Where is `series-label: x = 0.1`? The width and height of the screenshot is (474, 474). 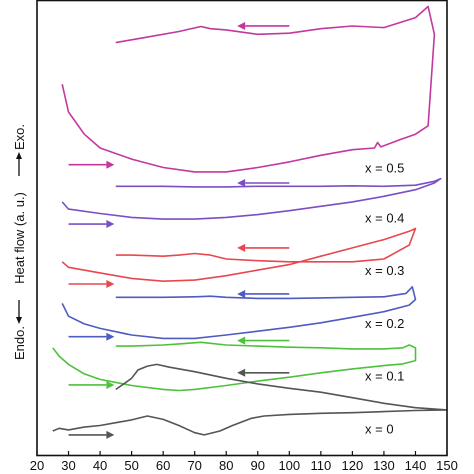 series-label: x = 0.1 is located at coordinates (384, 376).